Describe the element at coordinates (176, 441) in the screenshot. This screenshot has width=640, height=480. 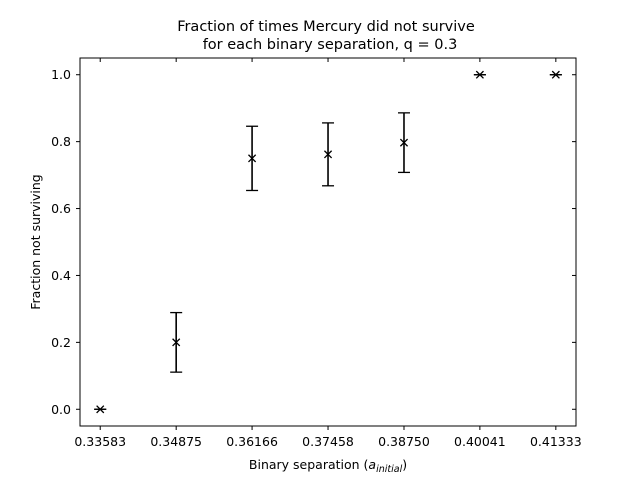
I see `x-tick-label: 0.34875` at that location.